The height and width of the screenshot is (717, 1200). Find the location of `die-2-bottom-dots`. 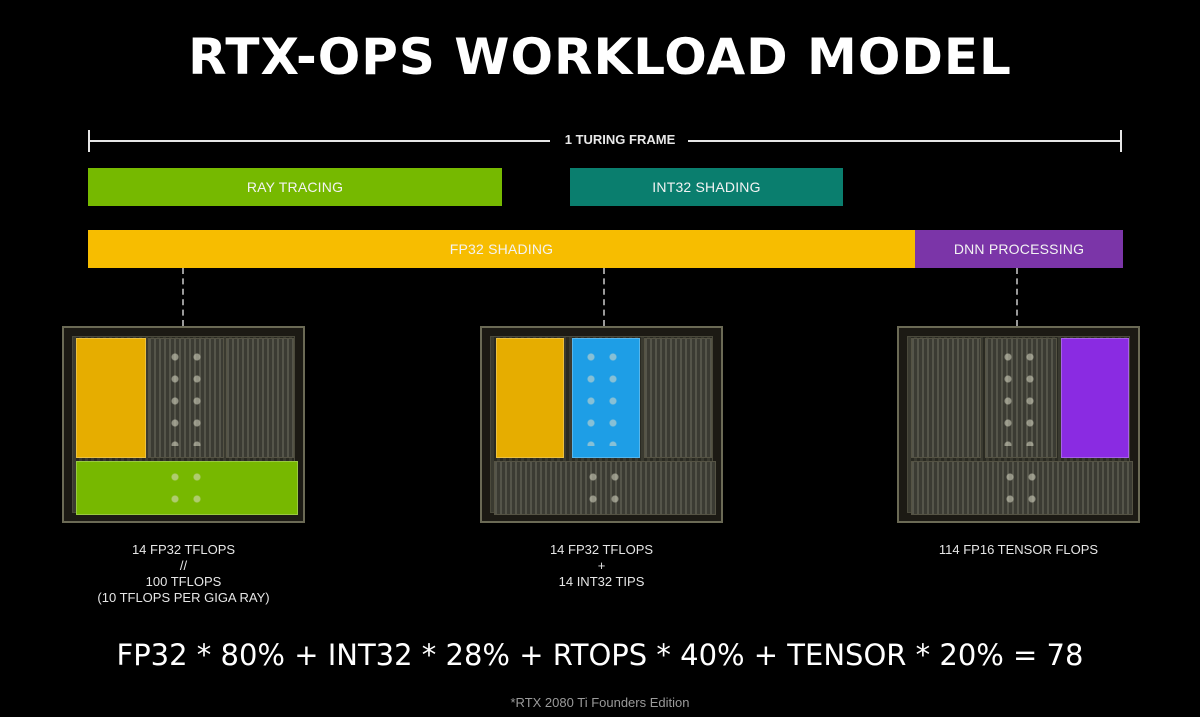

die-2-bottom-dots is located at coordinates (607, 488).